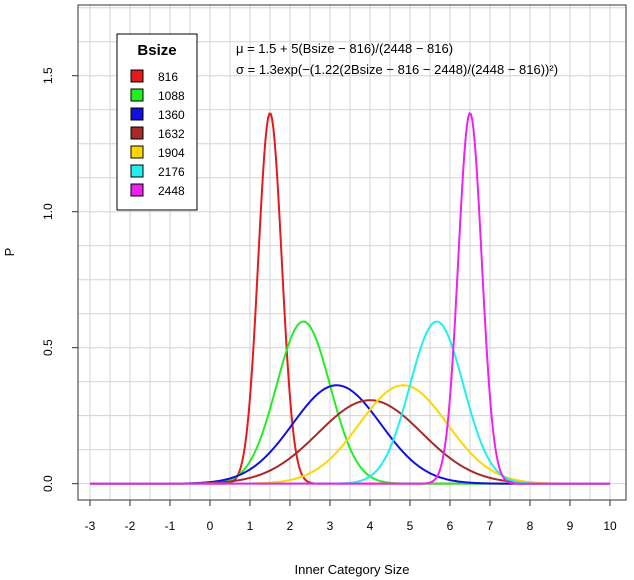 Image resolution: width=634 pixels, height=580 pixels. Describe the element at coordinates (48, 347) in the screenshot. I see `y-tick-label: 0.5` at that location.